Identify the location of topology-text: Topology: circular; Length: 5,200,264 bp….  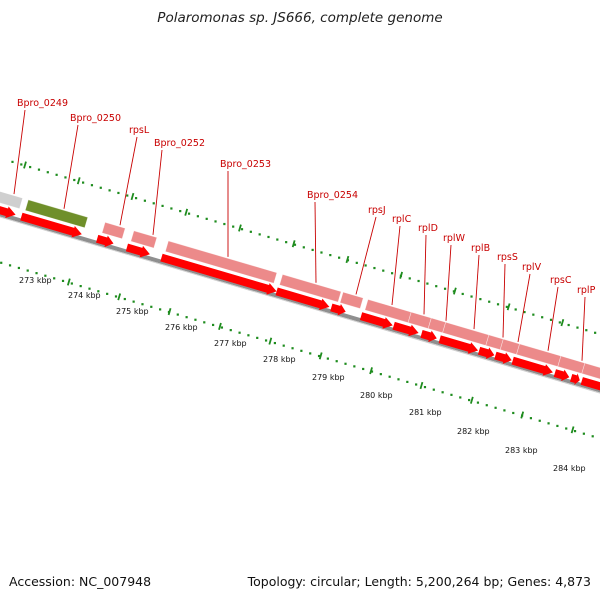
(419, 581).